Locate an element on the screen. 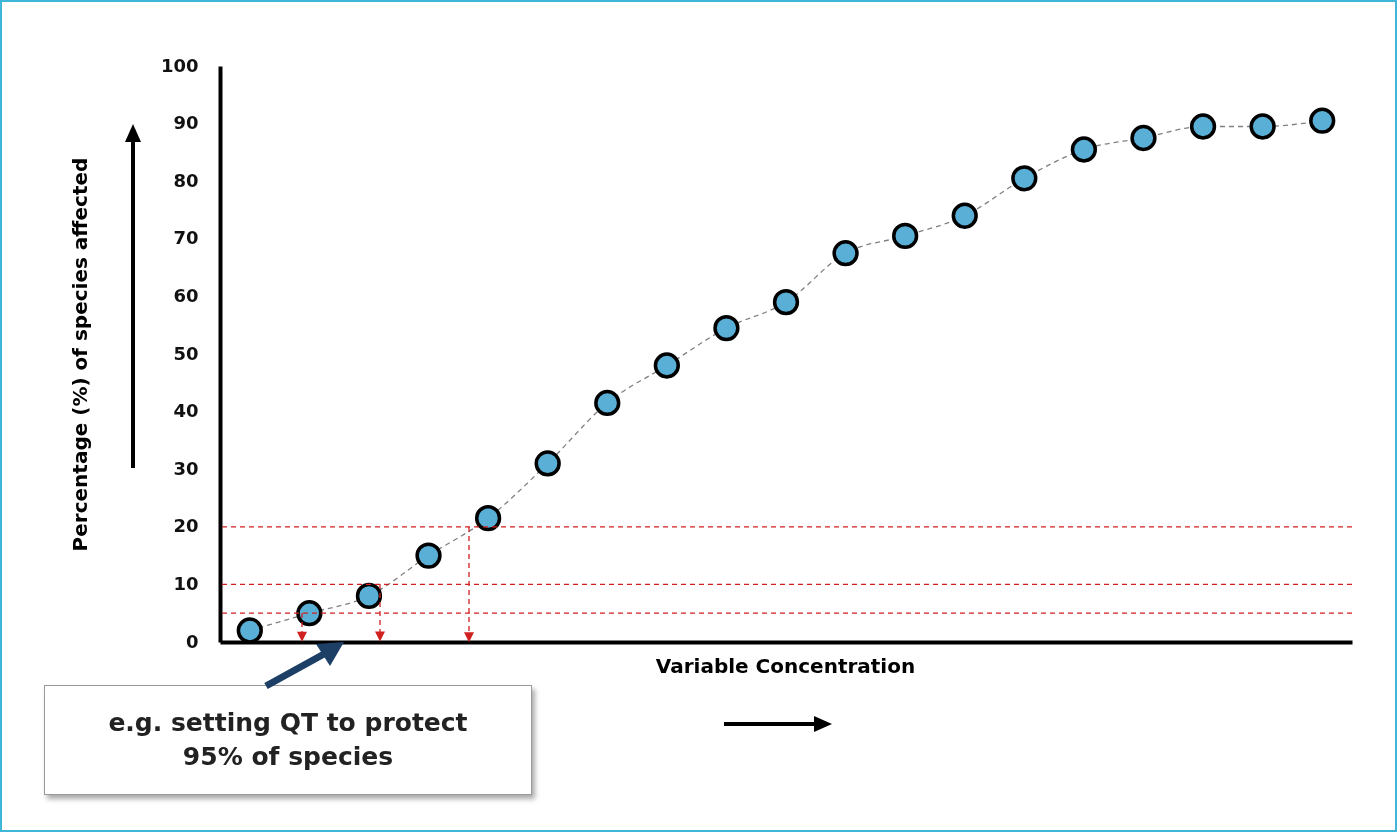 The height and width of the screenshot is (832, 1397). x-axis-title: Variable Concentration is located at coordinates (785, 665).